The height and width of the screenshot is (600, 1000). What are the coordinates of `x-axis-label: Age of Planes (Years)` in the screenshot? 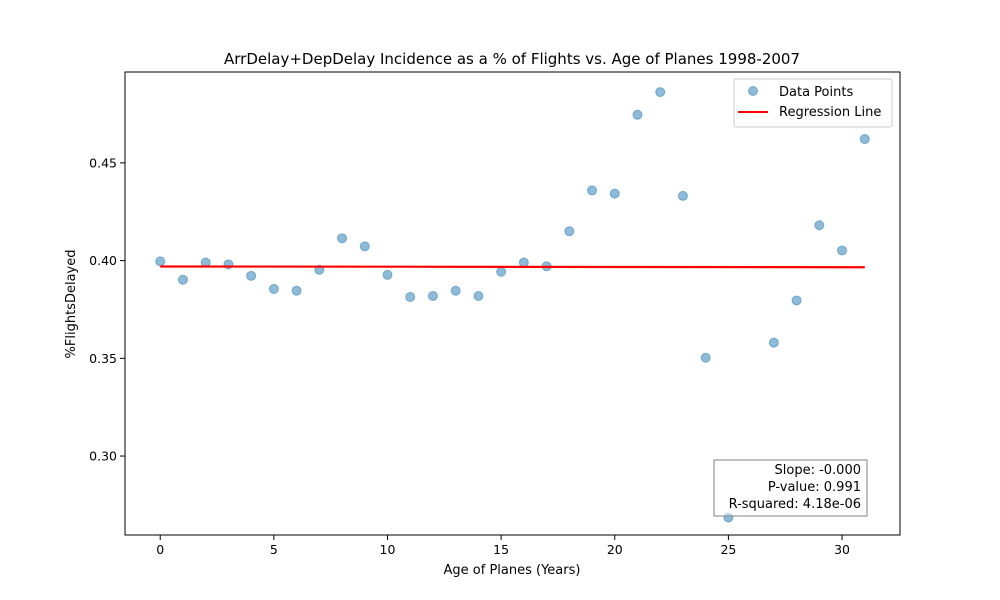 It's located at (512, 570).